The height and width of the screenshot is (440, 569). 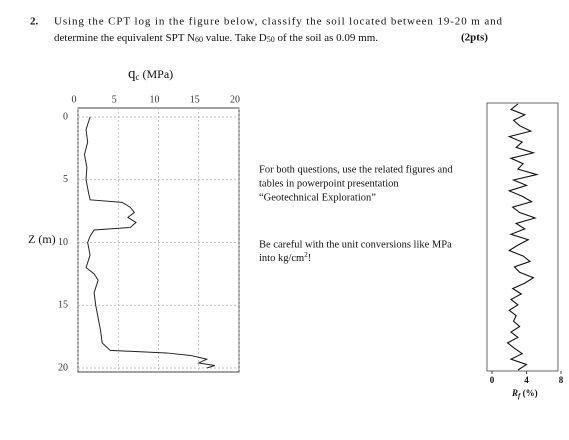 What do you see at coordinates (63, 242) in the screenshot?
I see `y-tick-label: 10` at bounding box center [63, 242].